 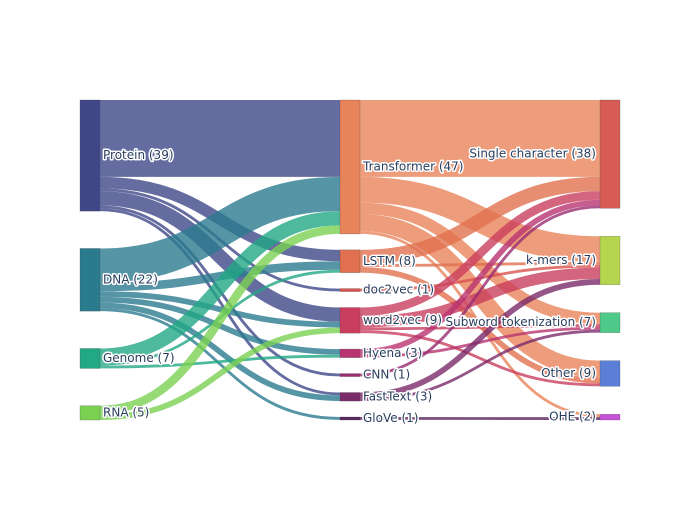 What do you see at coordinates (90, 413) in the screenshot?
I see `node-rna` at bounding box center [90, 413].